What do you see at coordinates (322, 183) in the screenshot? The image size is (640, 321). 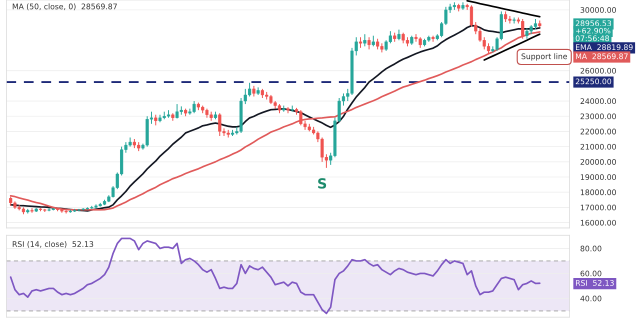 I see `annotation: S` at bounding box center [322, 183].